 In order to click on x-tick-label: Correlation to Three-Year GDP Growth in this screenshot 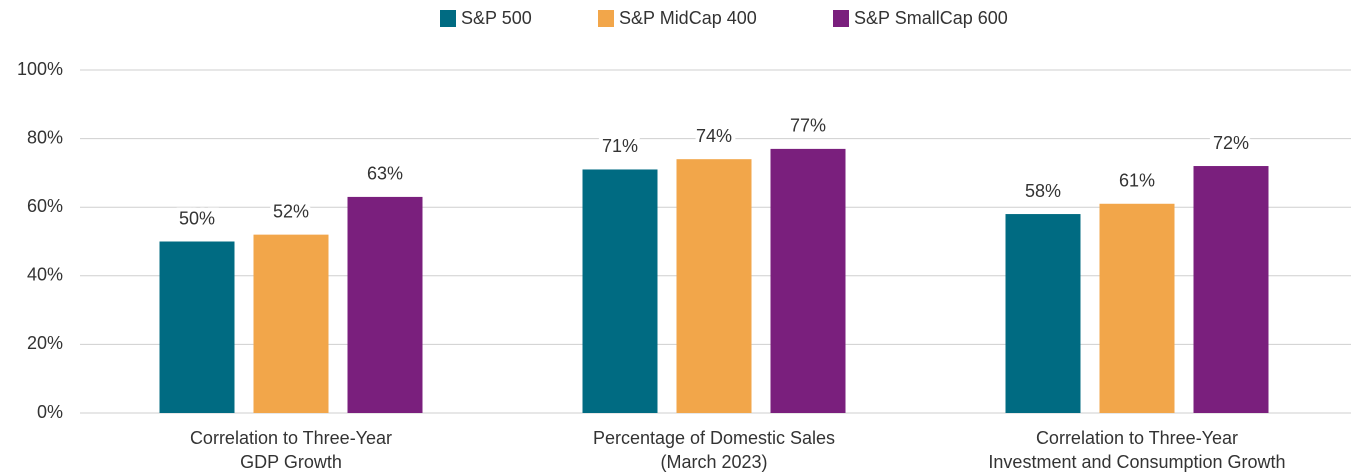, I will do `click(291, 450)`.